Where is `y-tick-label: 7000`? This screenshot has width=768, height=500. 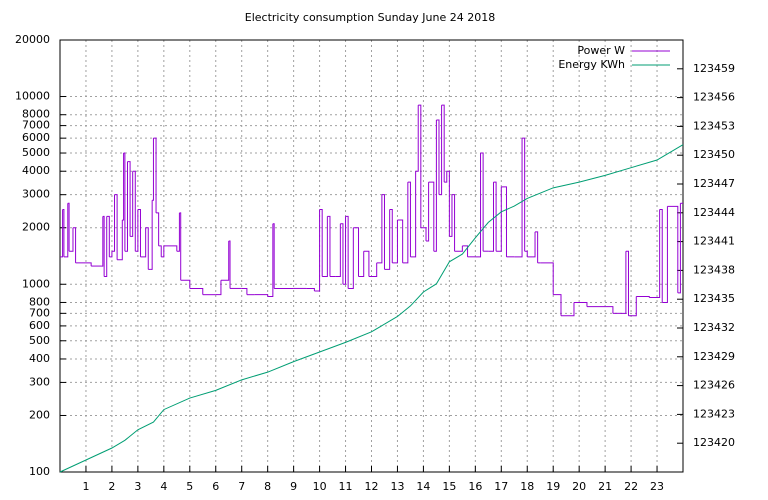
y-tick-label: 7000 is located at coordinates (36, 125).